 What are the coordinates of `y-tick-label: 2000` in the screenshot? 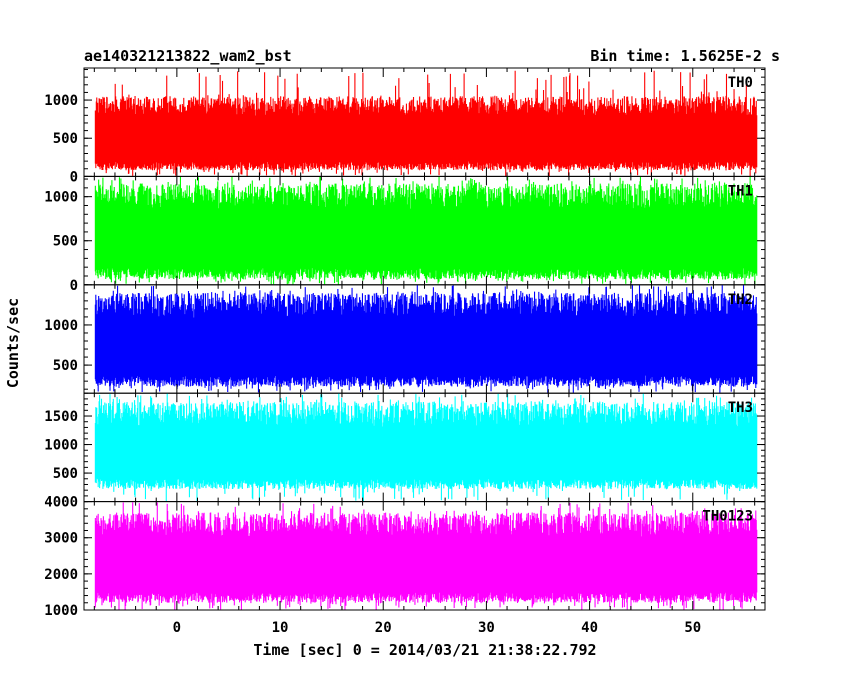 It's located at (61, 575).